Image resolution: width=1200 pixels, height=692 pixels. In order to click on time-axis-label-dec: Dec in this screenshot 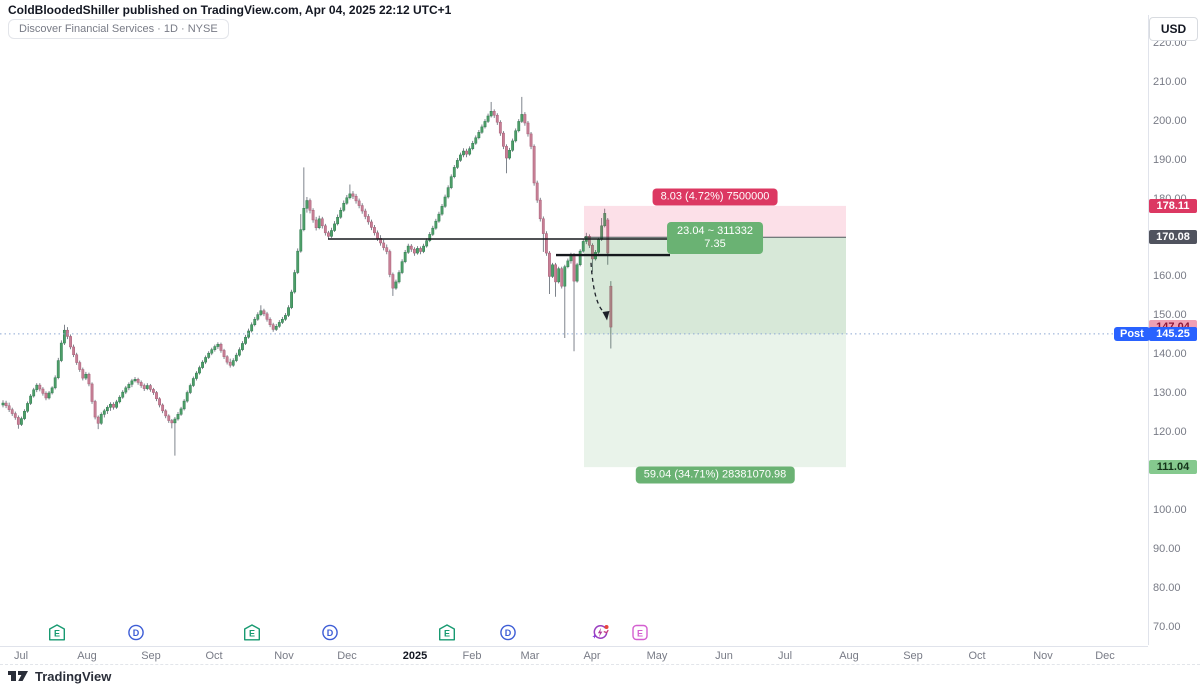, I will do `click(1105, 656)`.